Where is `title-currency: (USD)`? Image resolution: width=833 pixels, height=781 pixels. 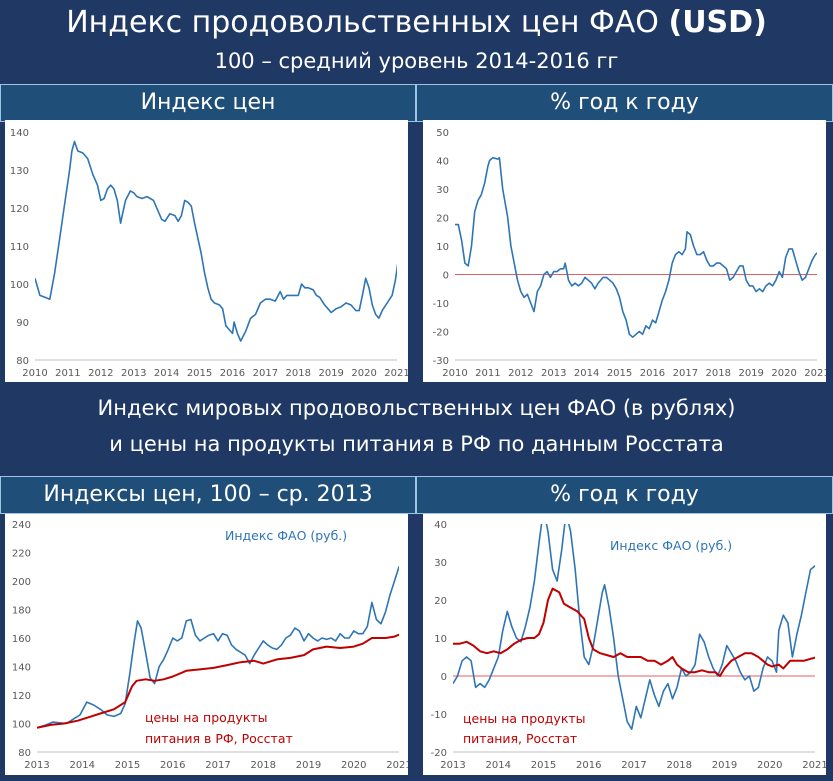 title-currency: (USD) is located at coordinates (717, 22).